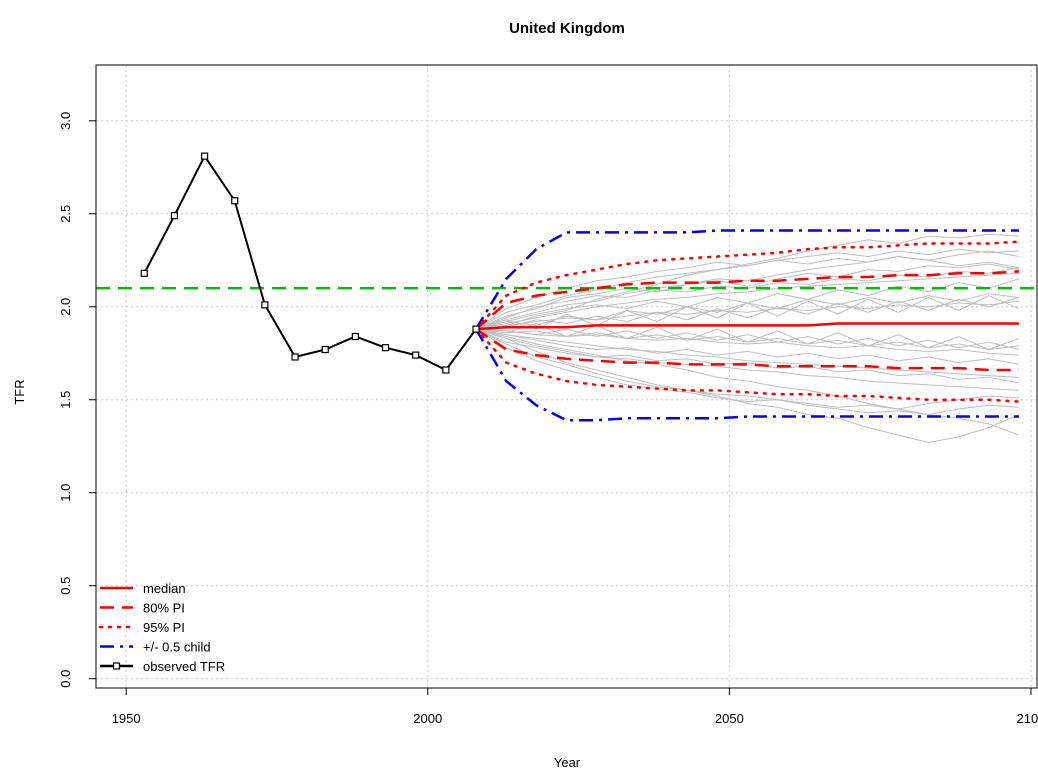 The width and height of the screenshot is (1038, 775). I want to click on legend-marker, so click(116, 666).